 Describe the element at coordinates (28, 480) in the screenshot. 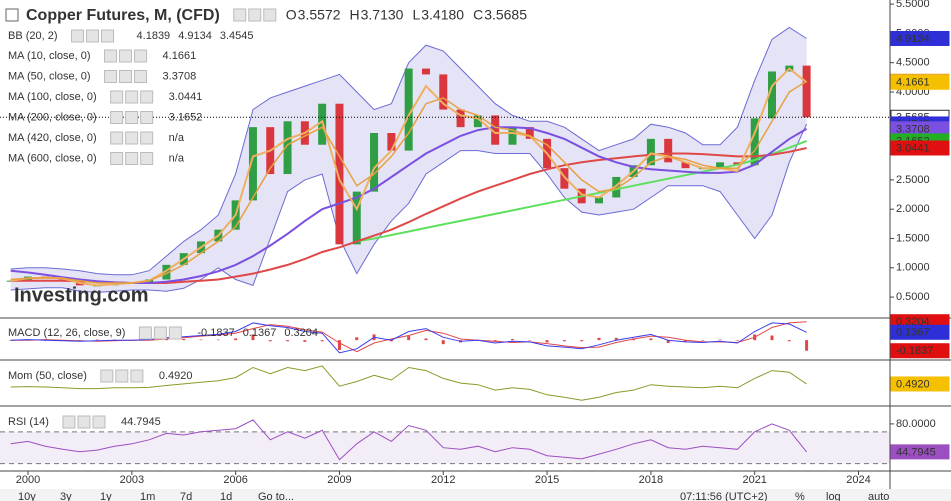

I see `x-tick-label: 2000` at that location.